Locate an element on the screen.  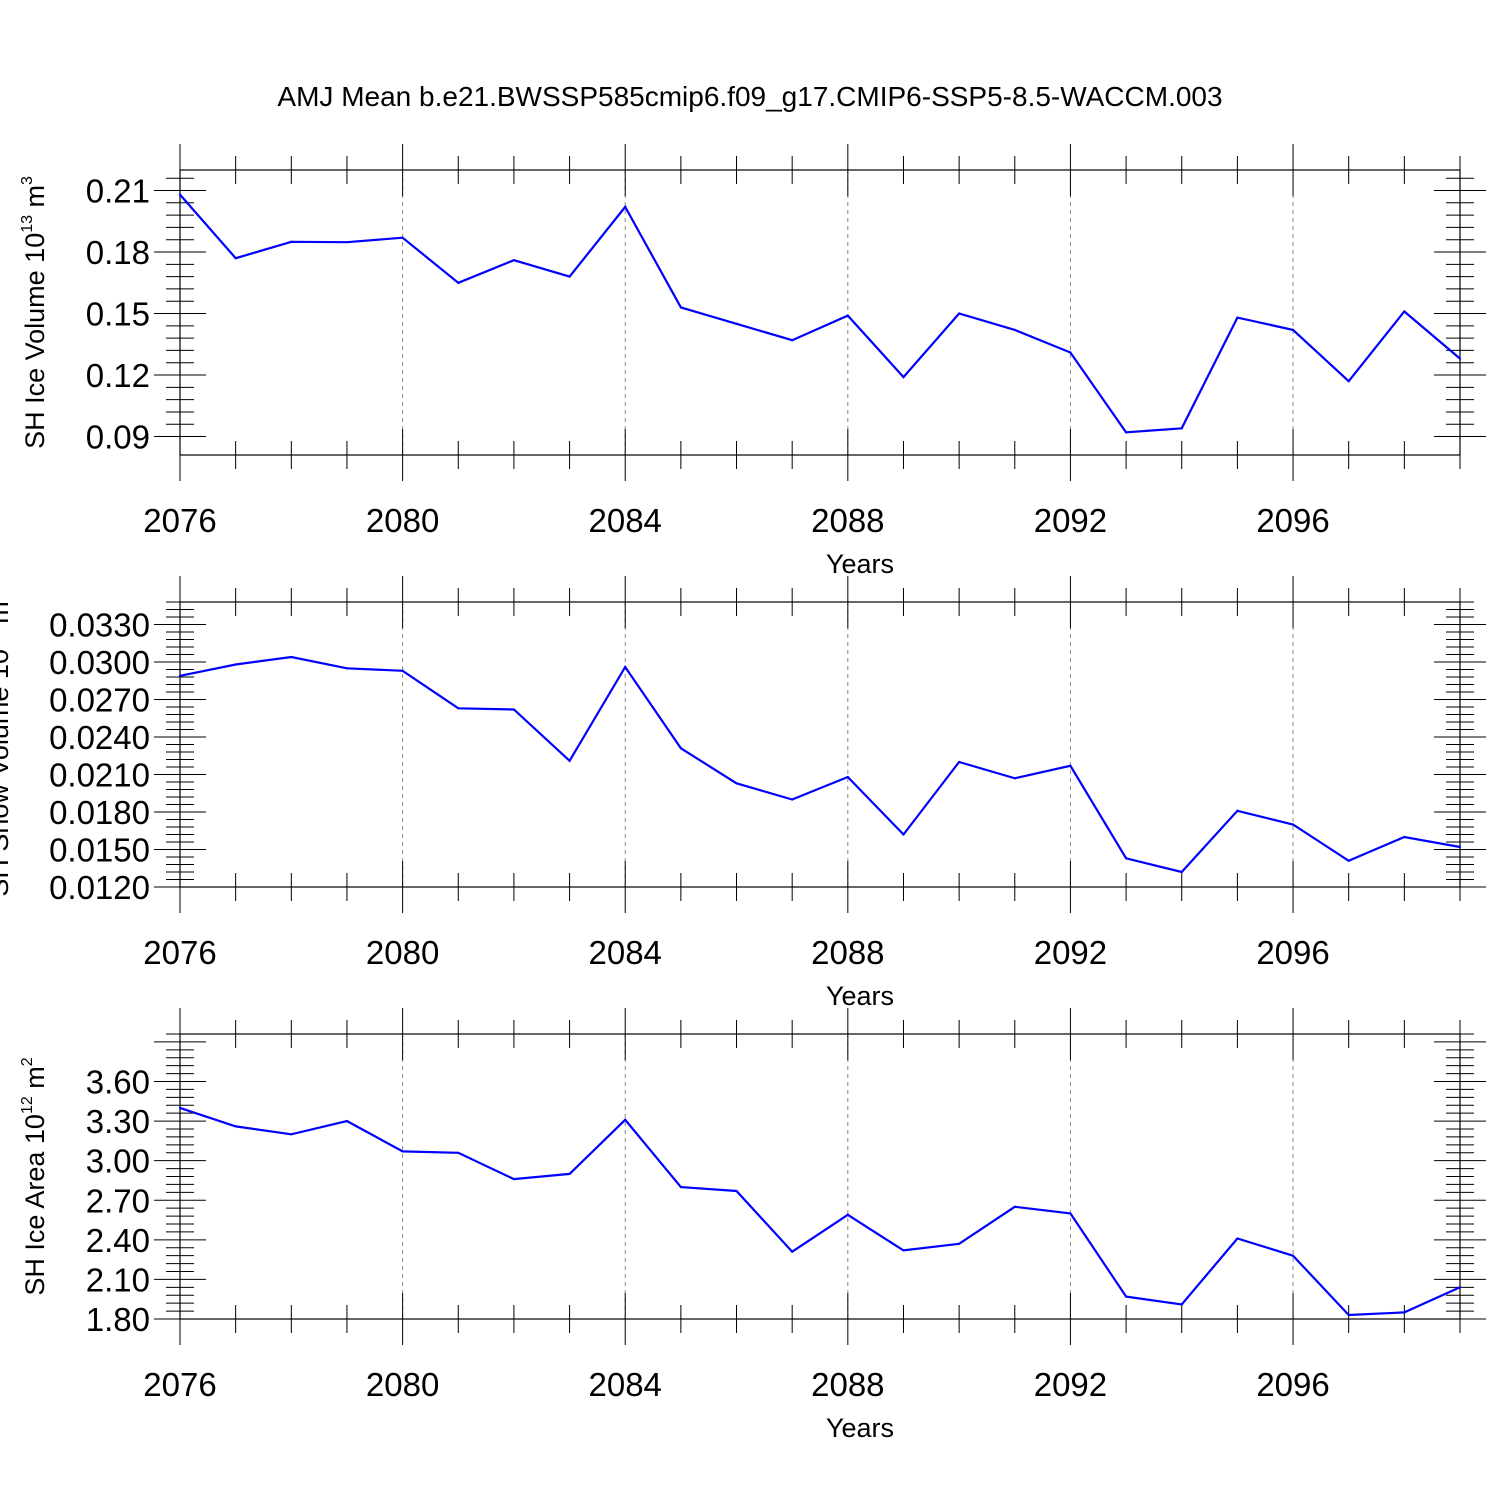
y-axis-title-part: SH Ice Area 10 is located at coordinates (35, 1205).